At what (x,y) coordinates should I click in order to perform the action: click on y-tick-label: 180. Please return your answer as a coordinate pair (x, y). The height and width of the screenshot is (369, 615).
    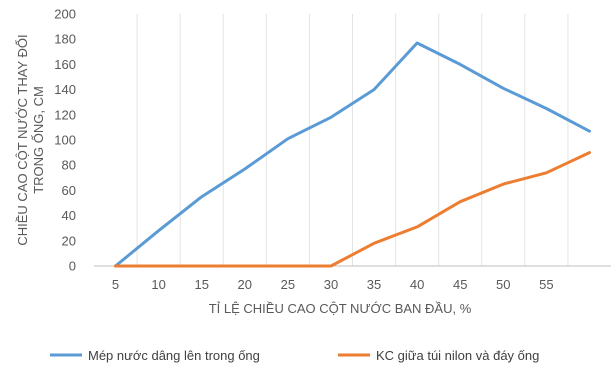
    Looking at the image, I should click on (65, 39).